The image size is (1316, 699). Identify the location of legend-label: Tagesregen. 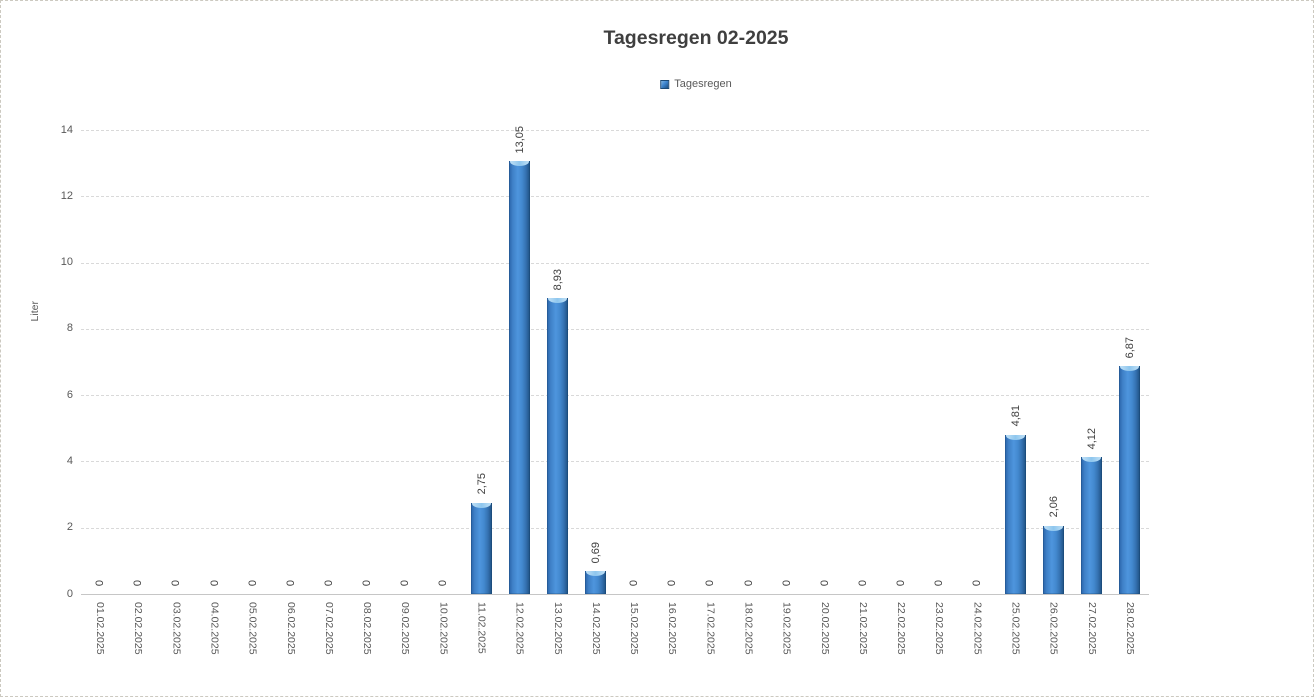
(703, 84).